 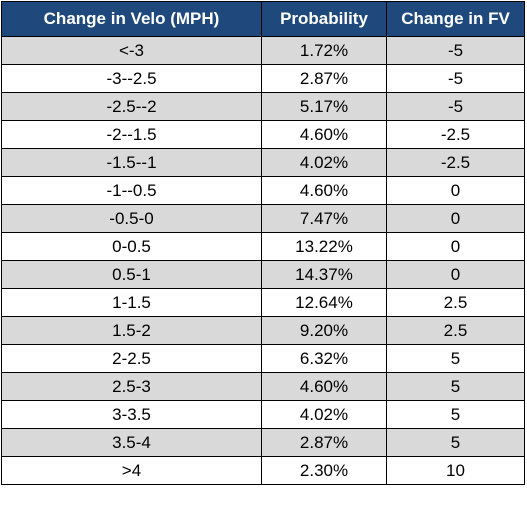 I want to click on velo-range-cell: -1--0.5, so click(x=131, y=190).